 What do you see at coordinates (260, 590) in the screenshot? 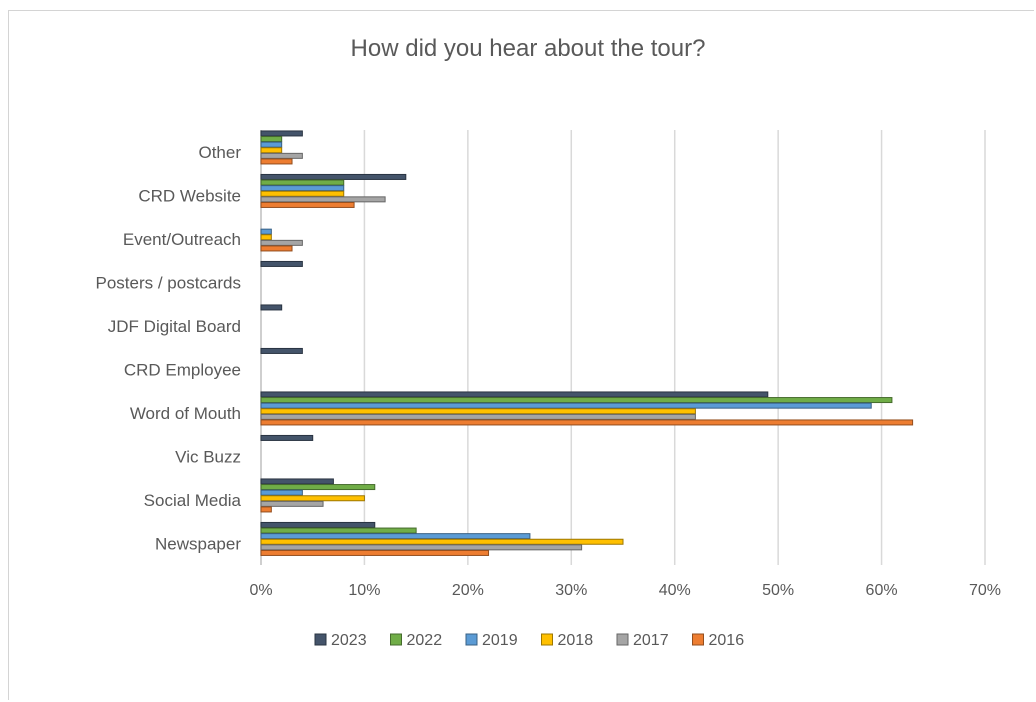
I see `x-tick-label: 0%` at bounding box center [260, 590].